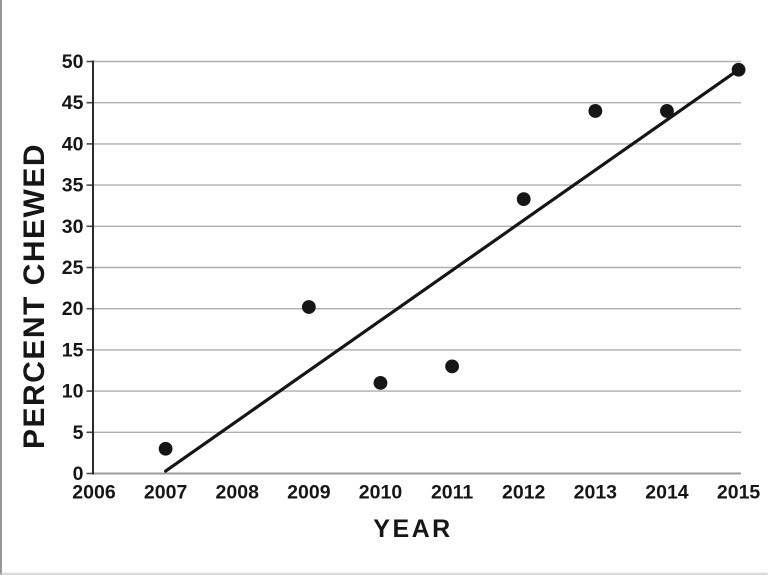  Describe the element at coordinates (739, 493) in the screenshot. I see `x-tick-label: 2015` at that location.